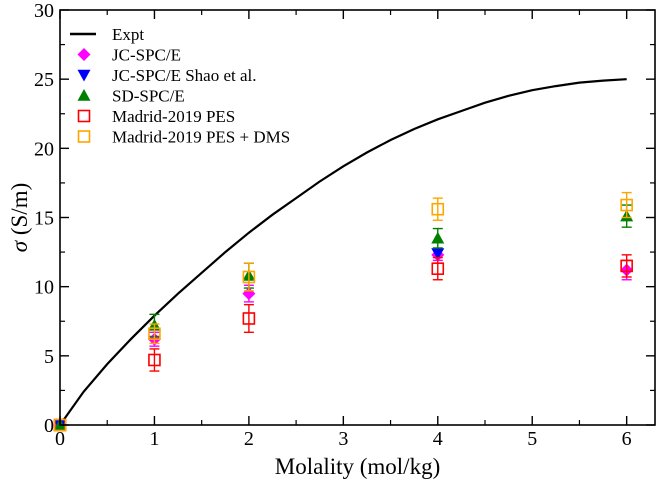  What do you see at coordinates (532, 439) in the screenshot?
I see `x-tick-label: 5` at bounding box center [532, 439].